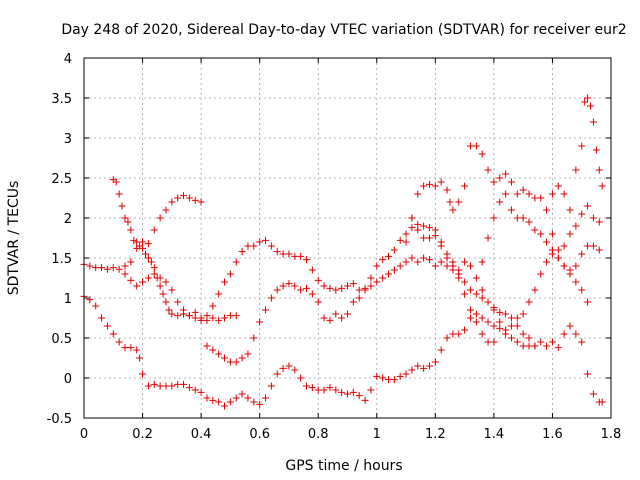 The width and height of the screenshot is (640, 480). I want to click on series-track-c, so click(174, 250).